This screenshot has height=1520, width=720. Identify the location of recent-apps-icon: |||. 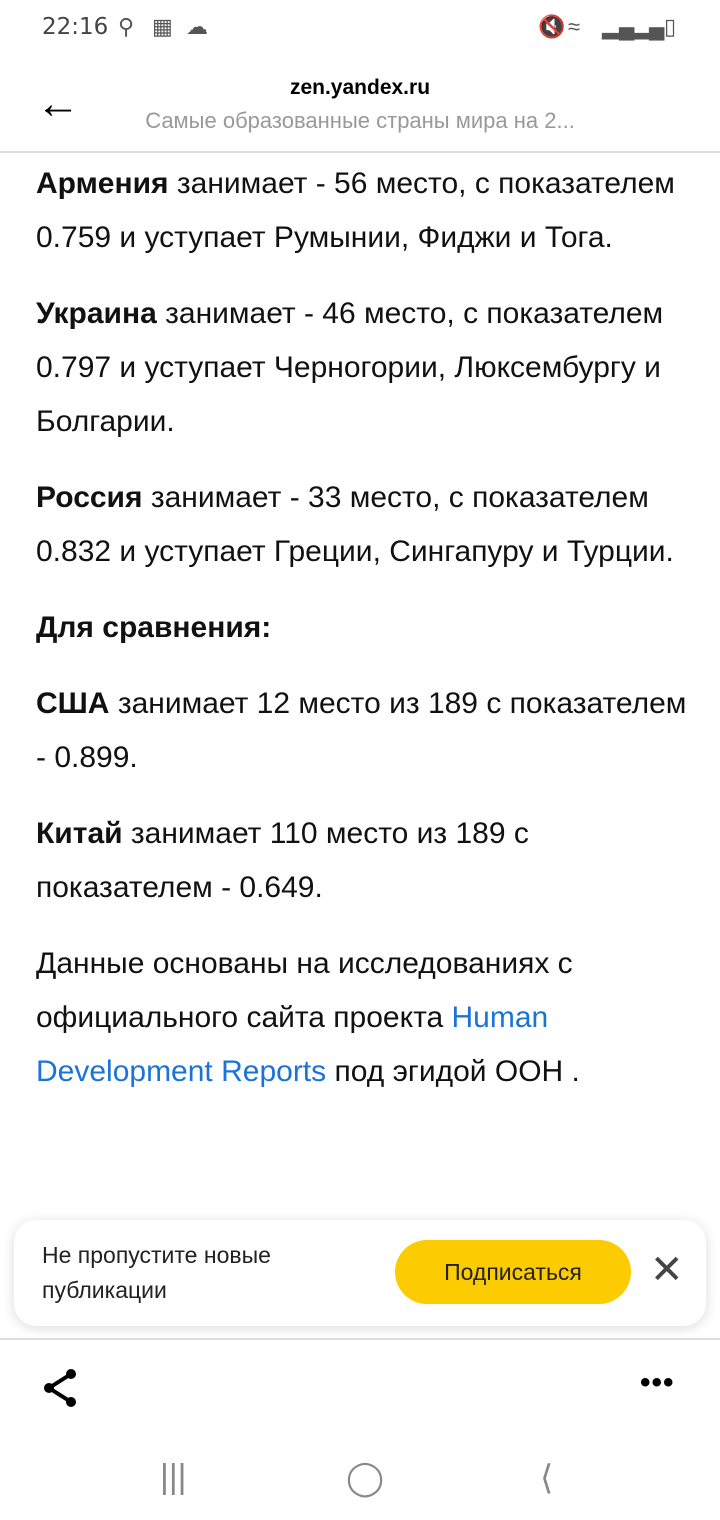
(173, 1477).